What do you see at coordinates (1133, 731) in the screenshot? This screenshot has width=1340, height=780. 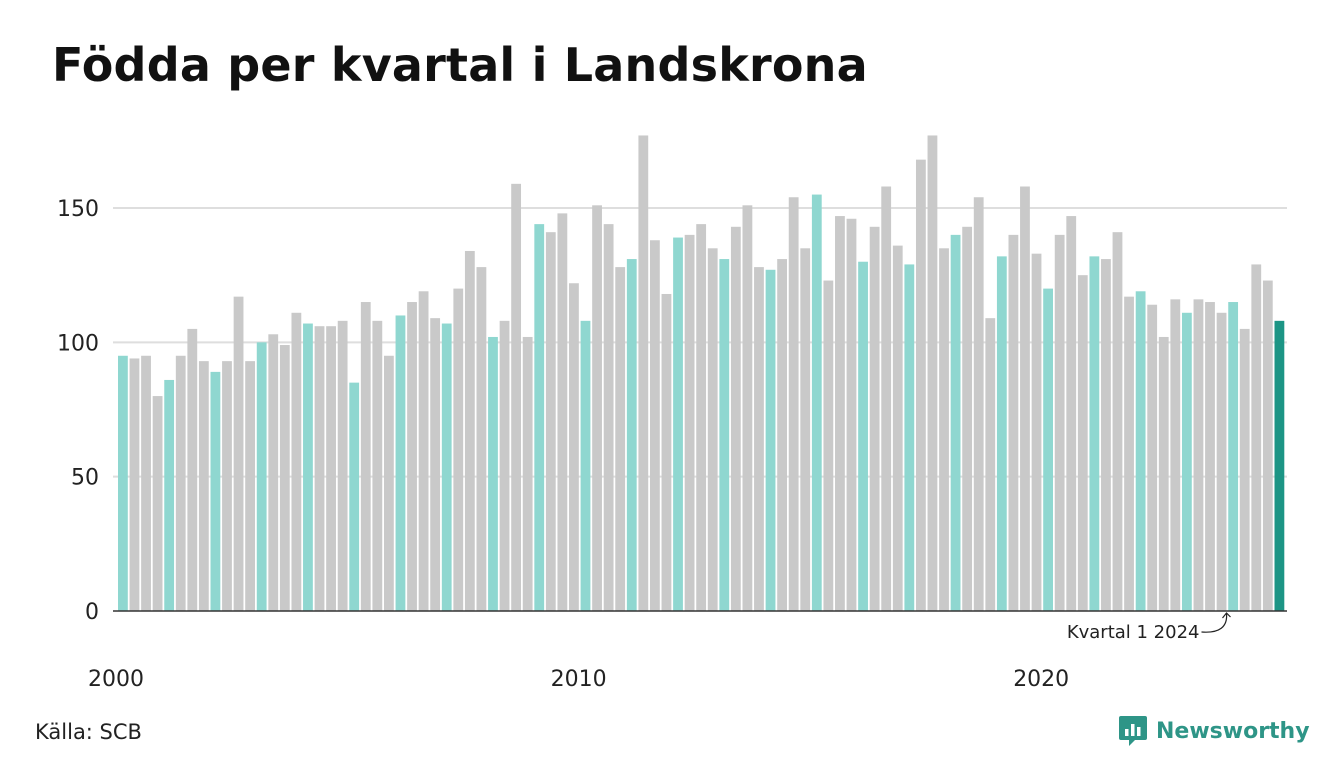 I see `newsworthy-logo-icon` at bounding box center [1133, 731].